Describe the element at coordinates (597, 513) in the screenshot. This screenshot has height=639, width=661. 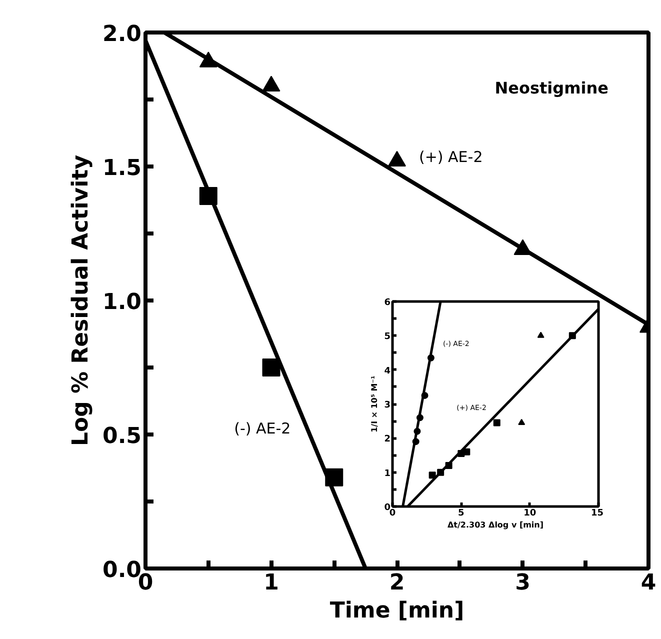
I see `x-tick-label: 15` at that location.